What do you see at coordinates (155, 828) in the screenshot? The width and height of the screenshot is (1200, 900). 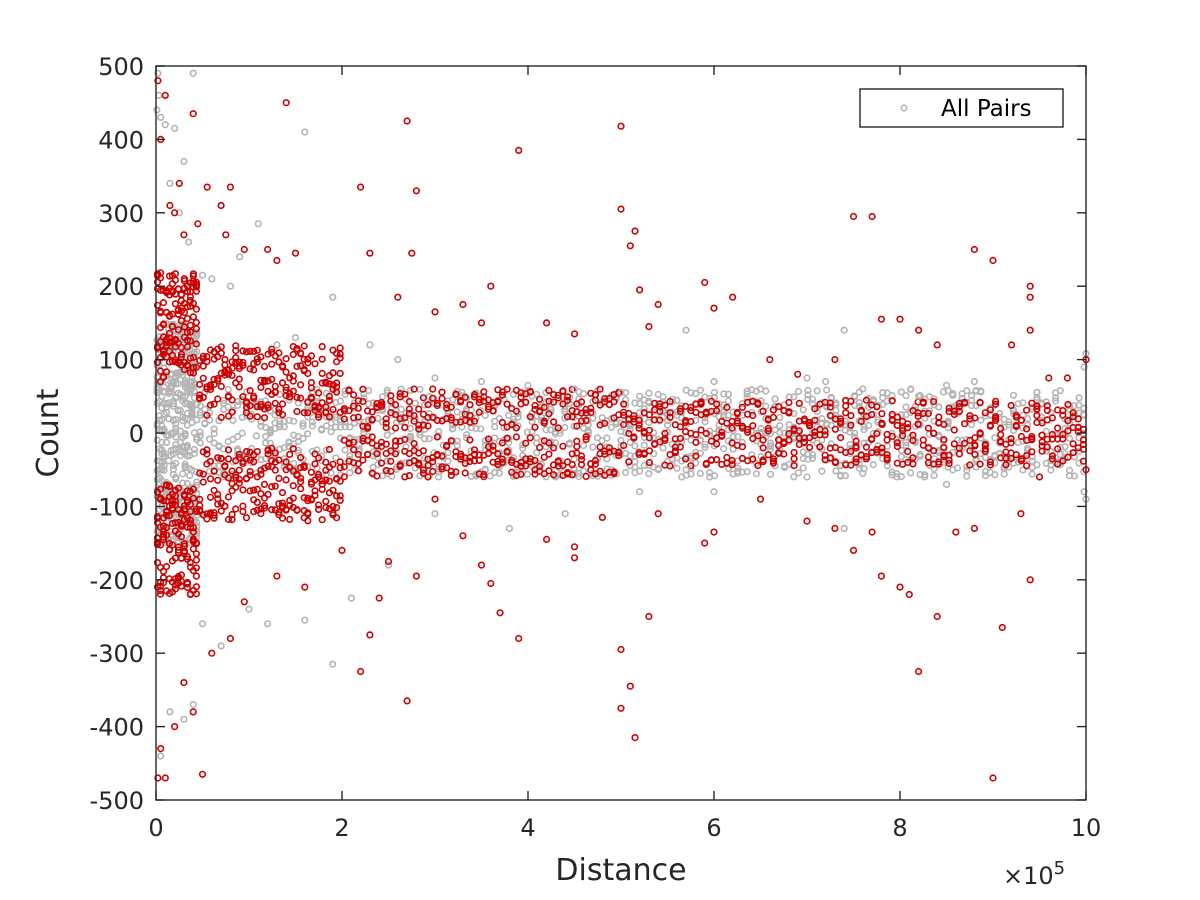 I see `x-tick-label: 0` at bounding box center [155, 828].